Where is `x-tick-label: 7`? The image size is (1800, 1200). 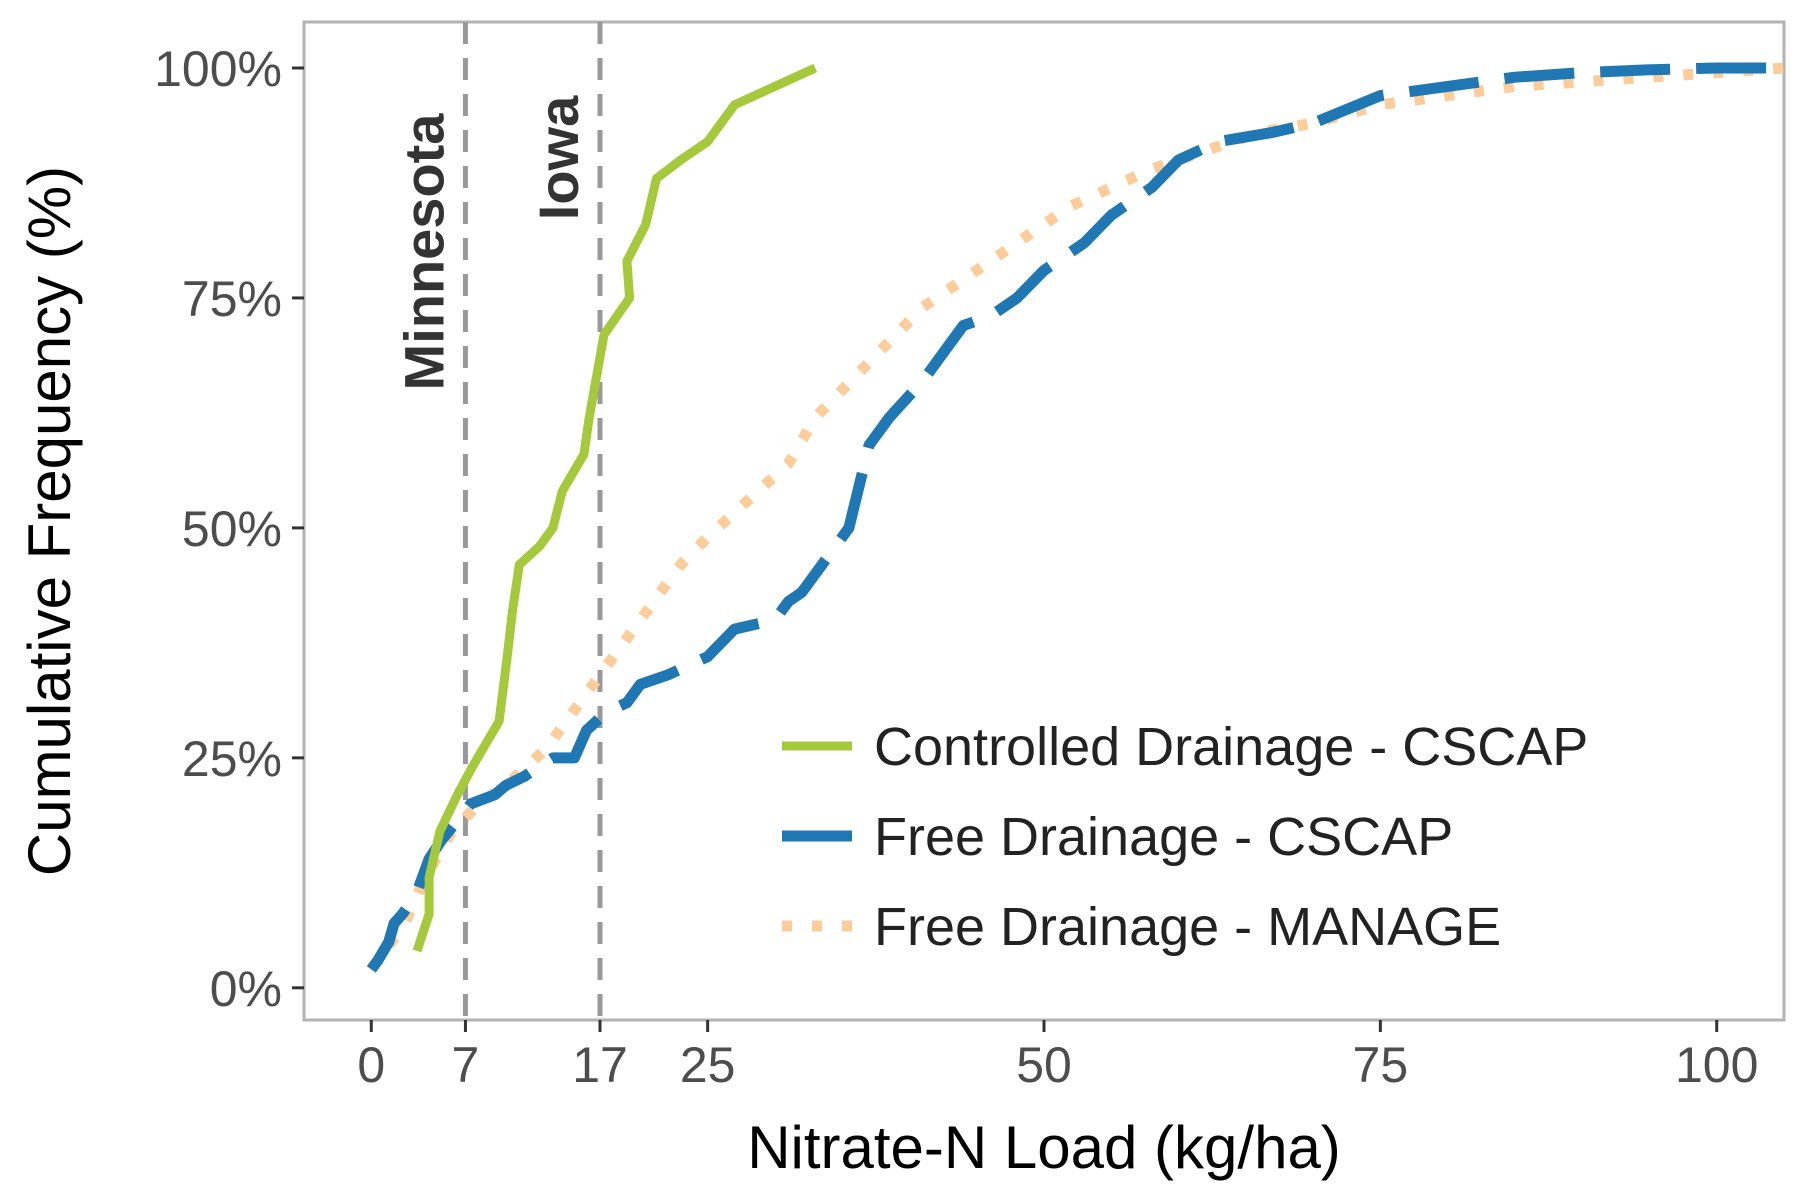 x-tick-label: 7 is located at coordinates (466, 1065).